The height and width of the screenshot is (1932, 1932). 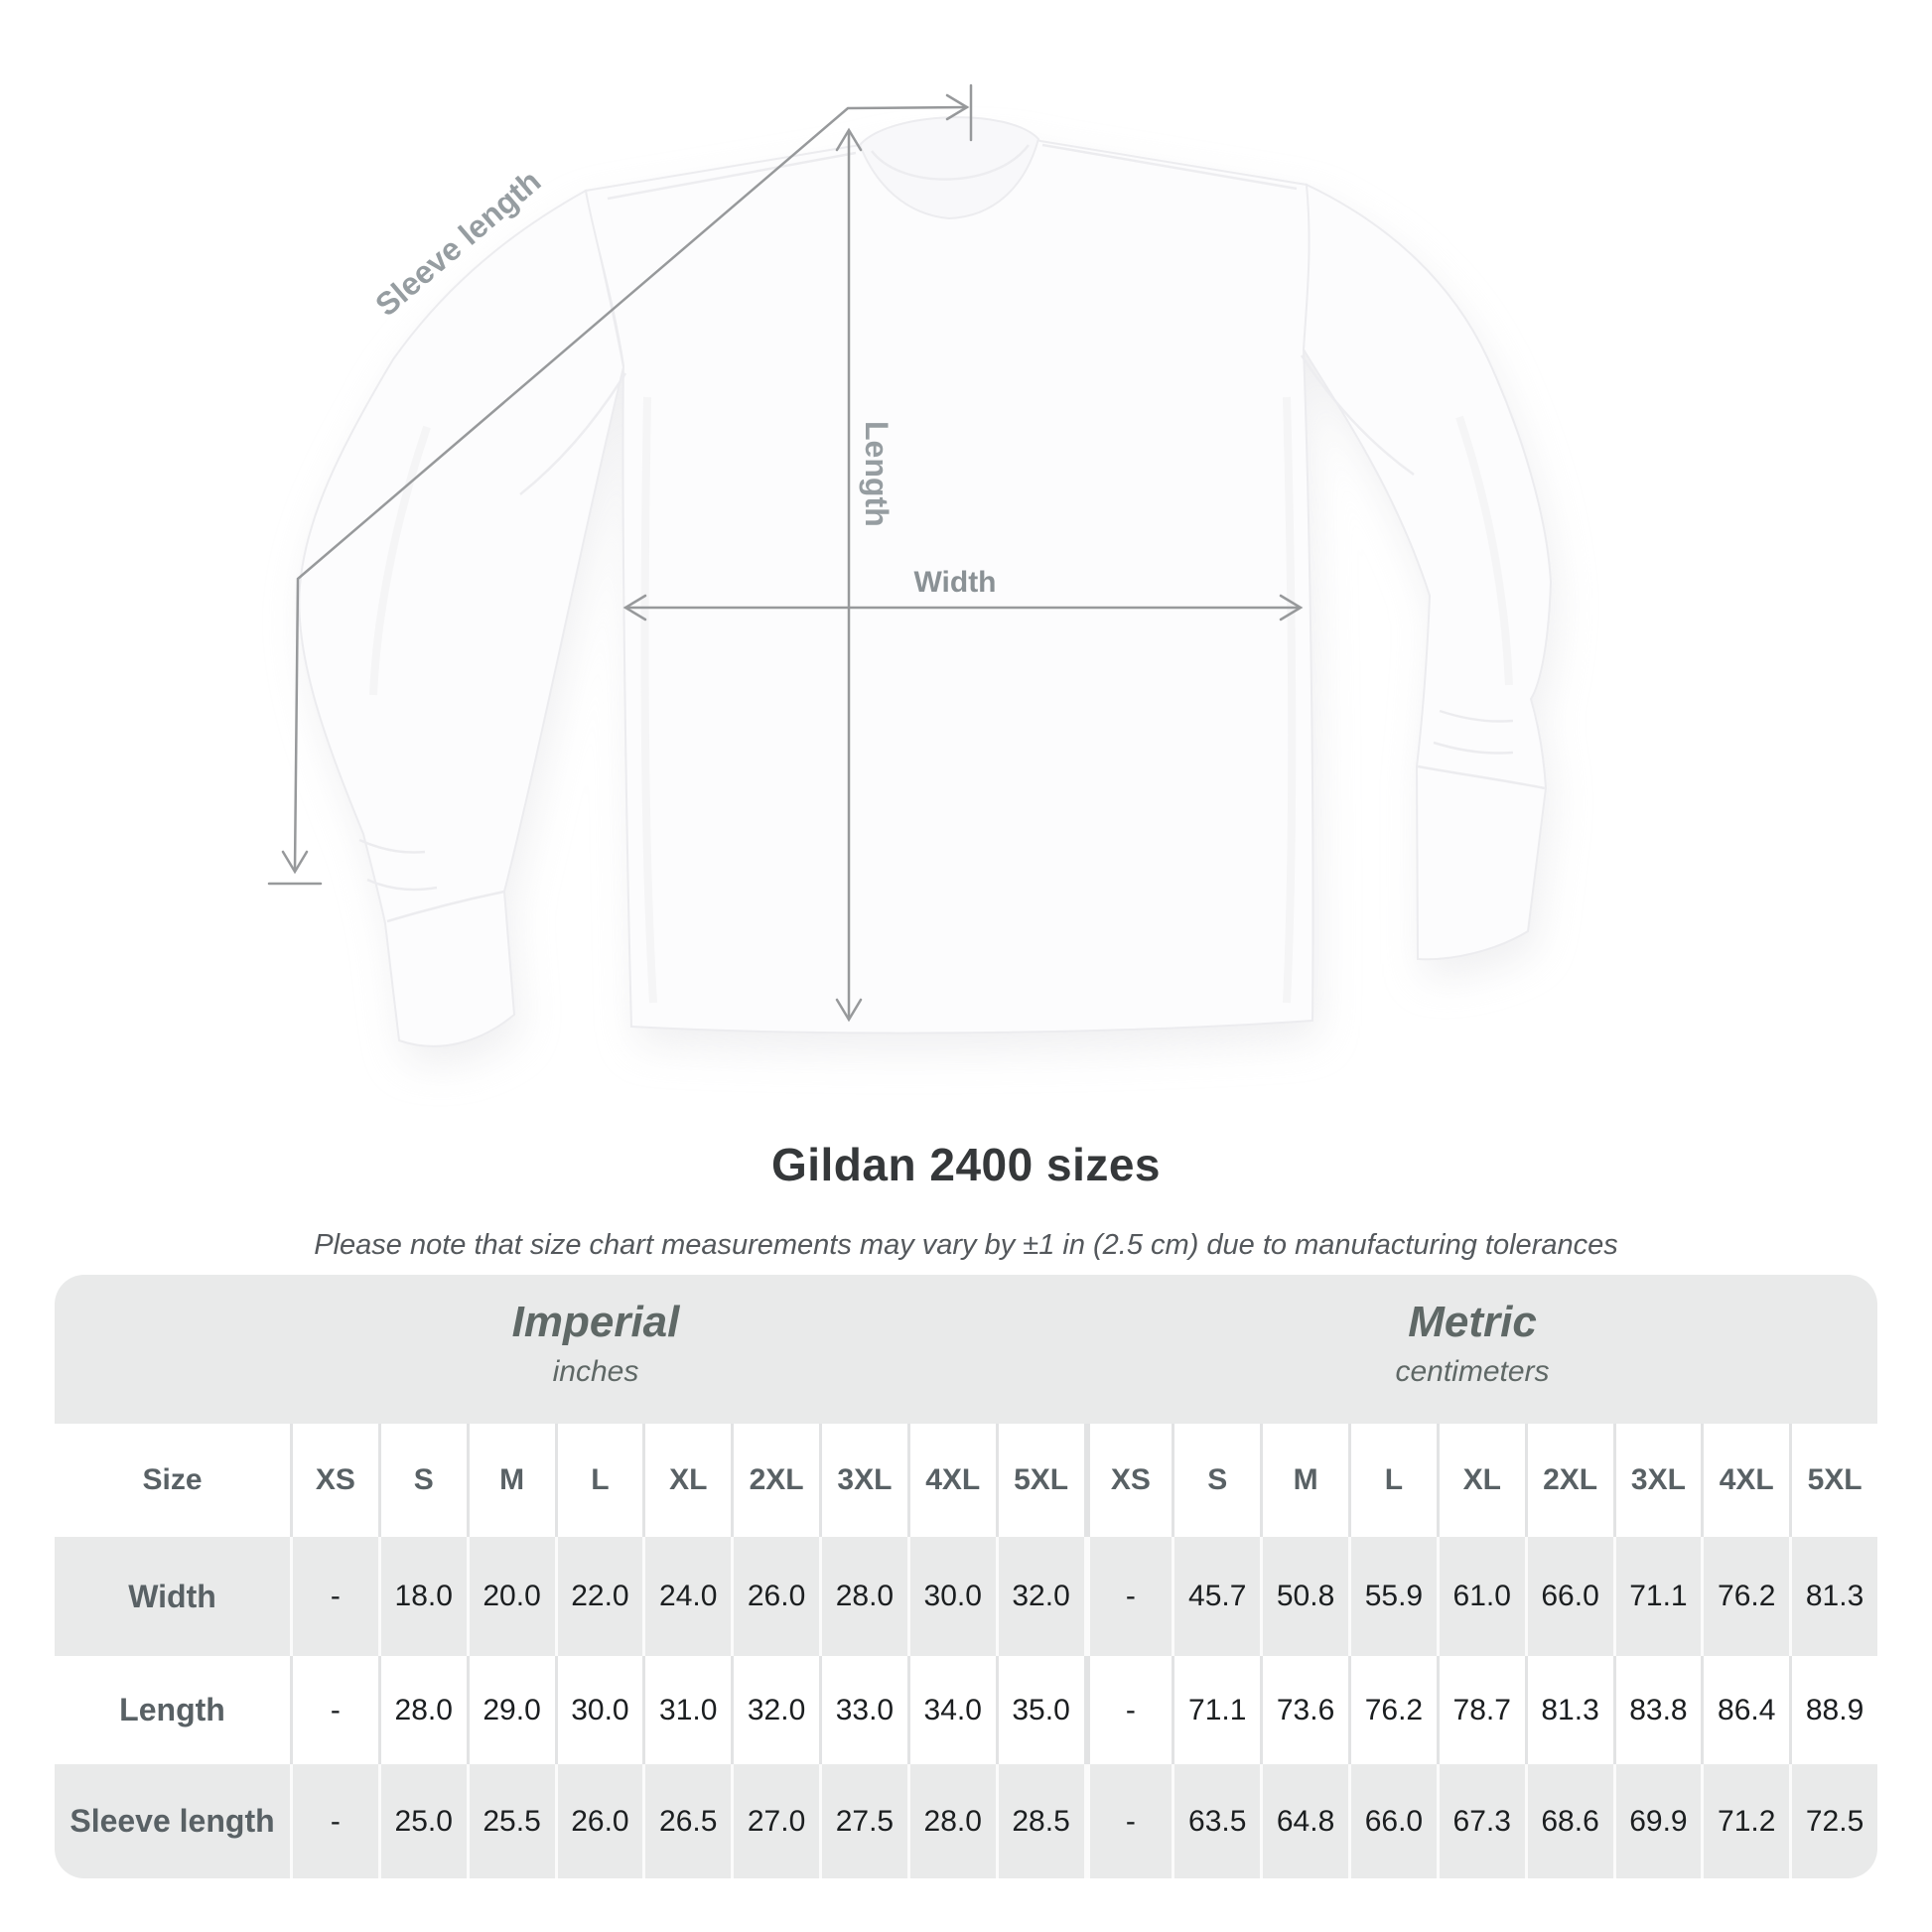 What do you see at coordinates (1480, 1710) in the screenshot?
I see `table-cell: 78.7` at bounding box center [1480, 1710].